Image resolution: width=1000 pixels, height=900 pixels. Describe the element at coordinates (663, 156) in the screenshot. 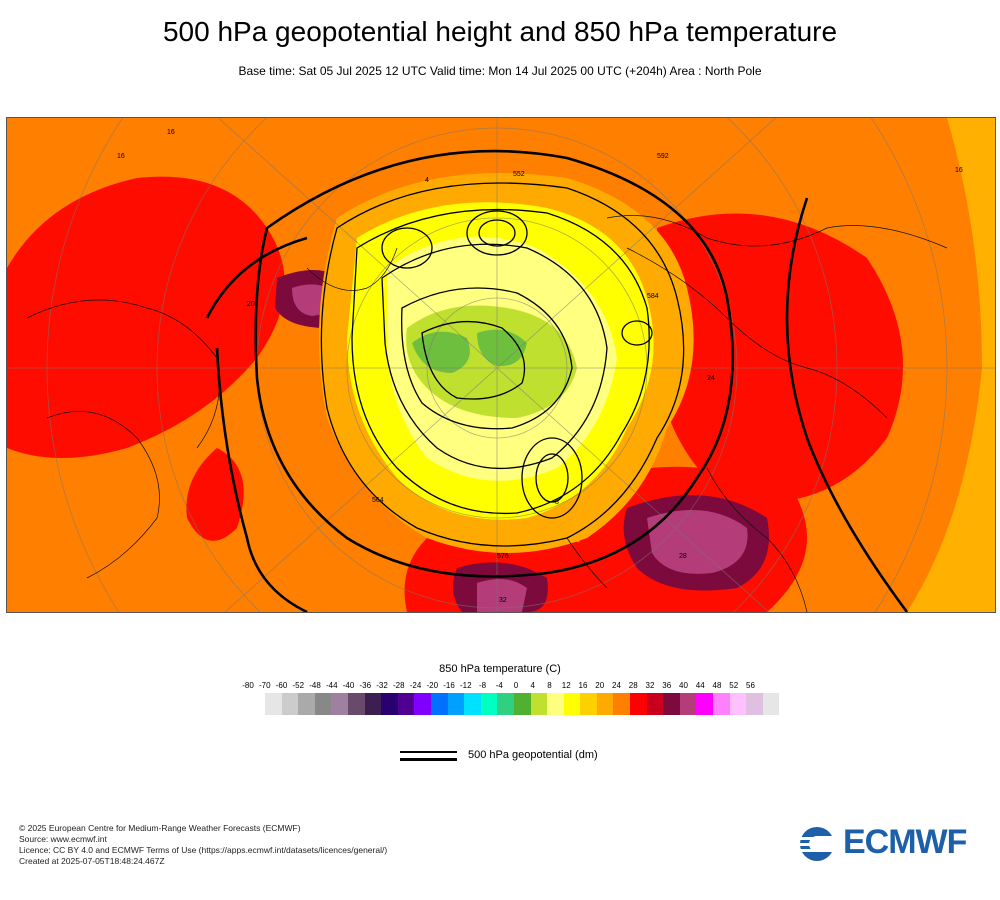

I see `contour-label: 592` at that location.